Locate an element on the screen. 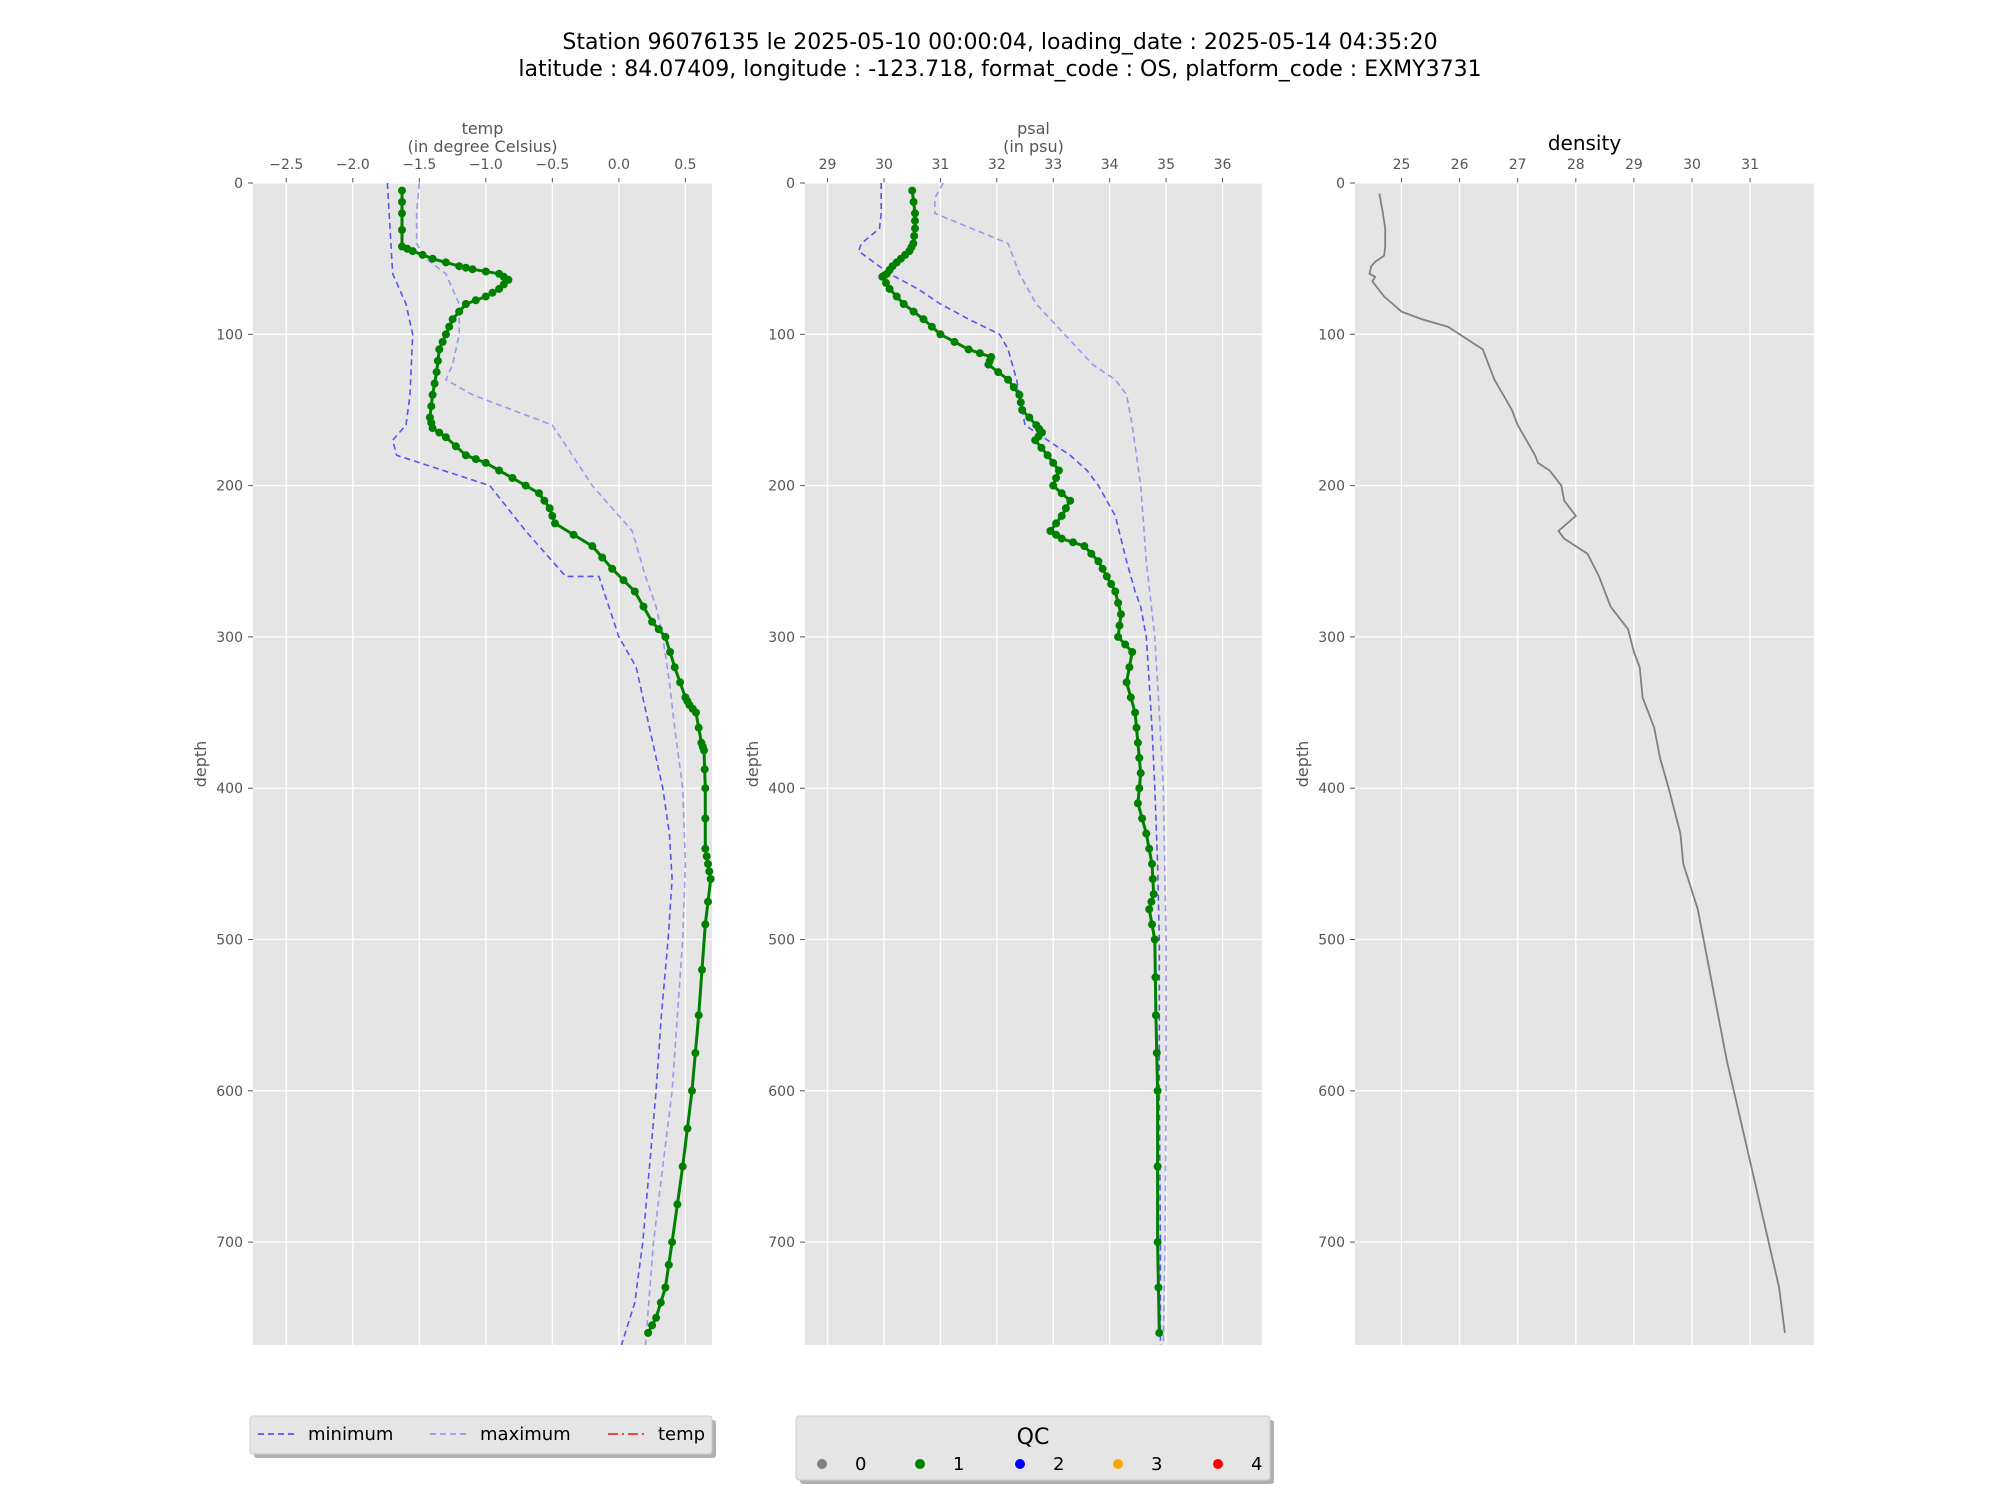  x-tick-label: −0.5 is located at coordinates (552, 165).